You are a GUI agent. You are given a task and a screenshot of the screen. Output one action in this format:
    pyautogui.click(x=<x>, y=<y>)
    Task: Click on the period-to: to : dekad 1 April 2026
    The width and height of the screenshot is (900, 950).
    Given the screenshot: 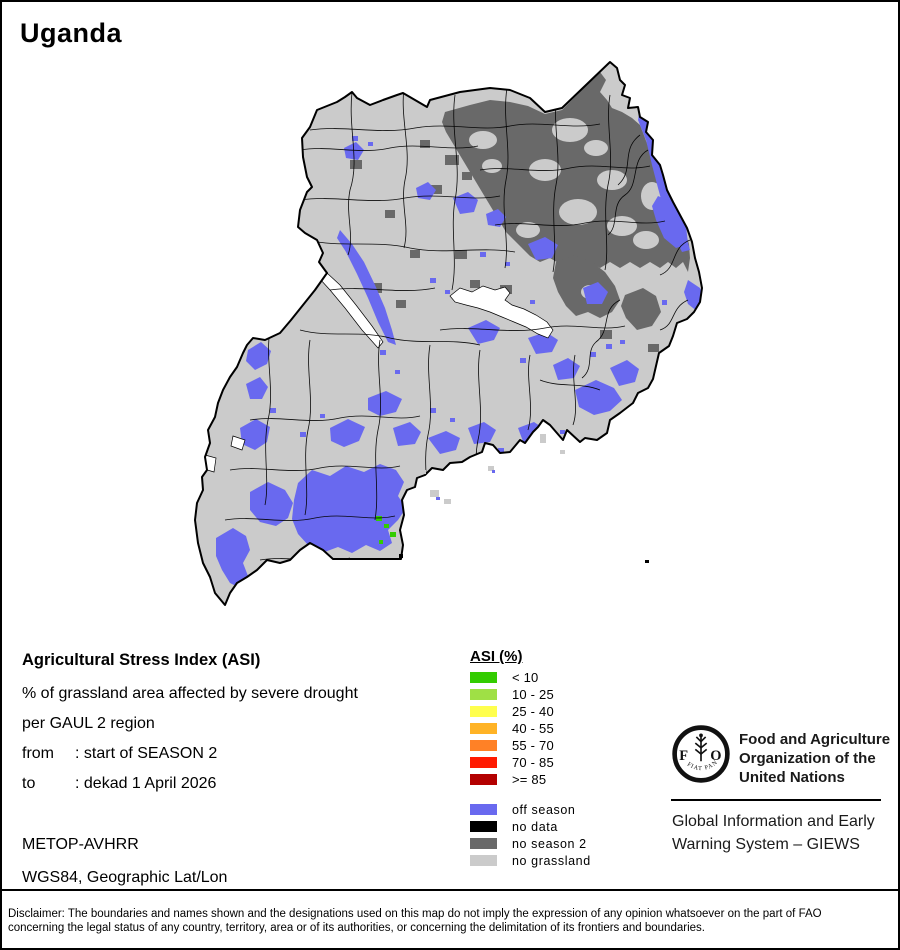 What is the action you would take?
    pyautogui.click(x=119, y=784)
    